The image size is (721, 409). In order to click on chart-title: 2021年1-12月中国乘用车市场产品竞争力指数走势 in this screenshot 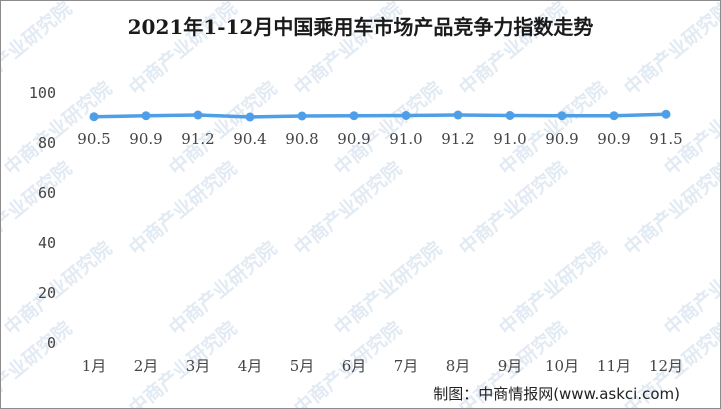, I will do `click(360, 27)`.